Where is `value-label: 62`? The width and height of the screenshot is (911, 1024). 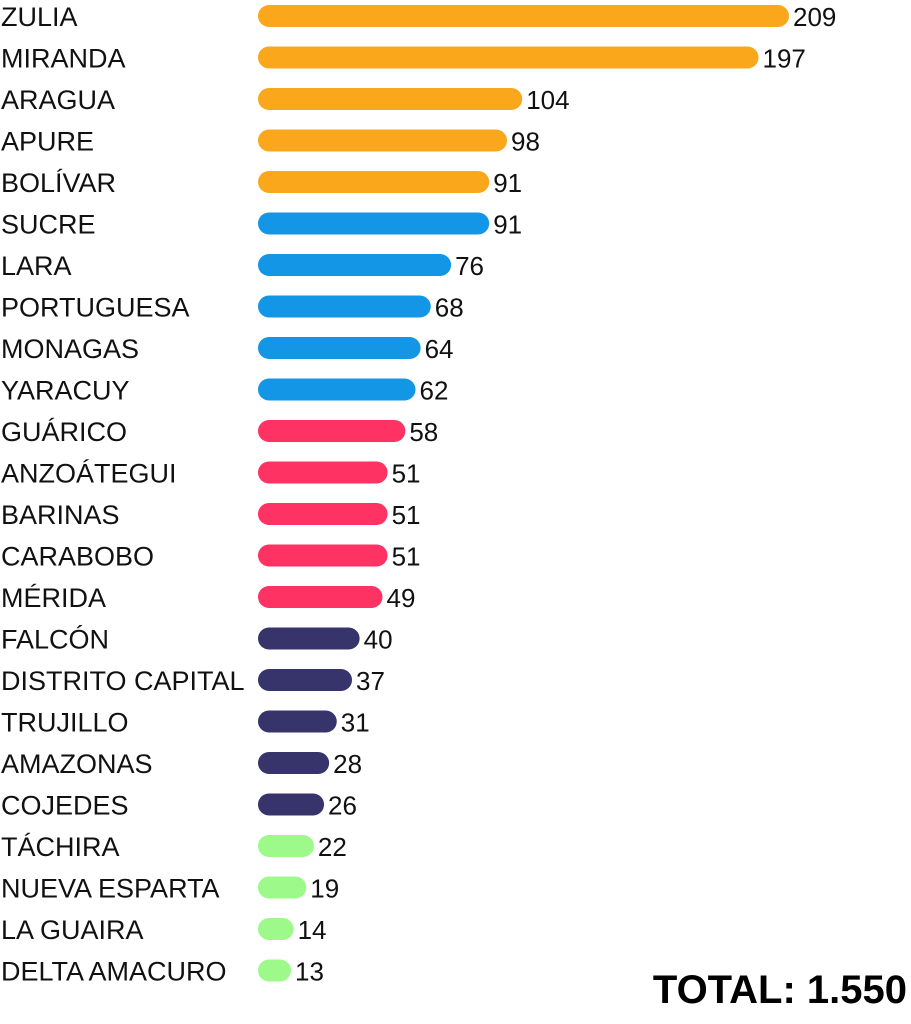 value-label: 62 is located at coordinates (434, 391).